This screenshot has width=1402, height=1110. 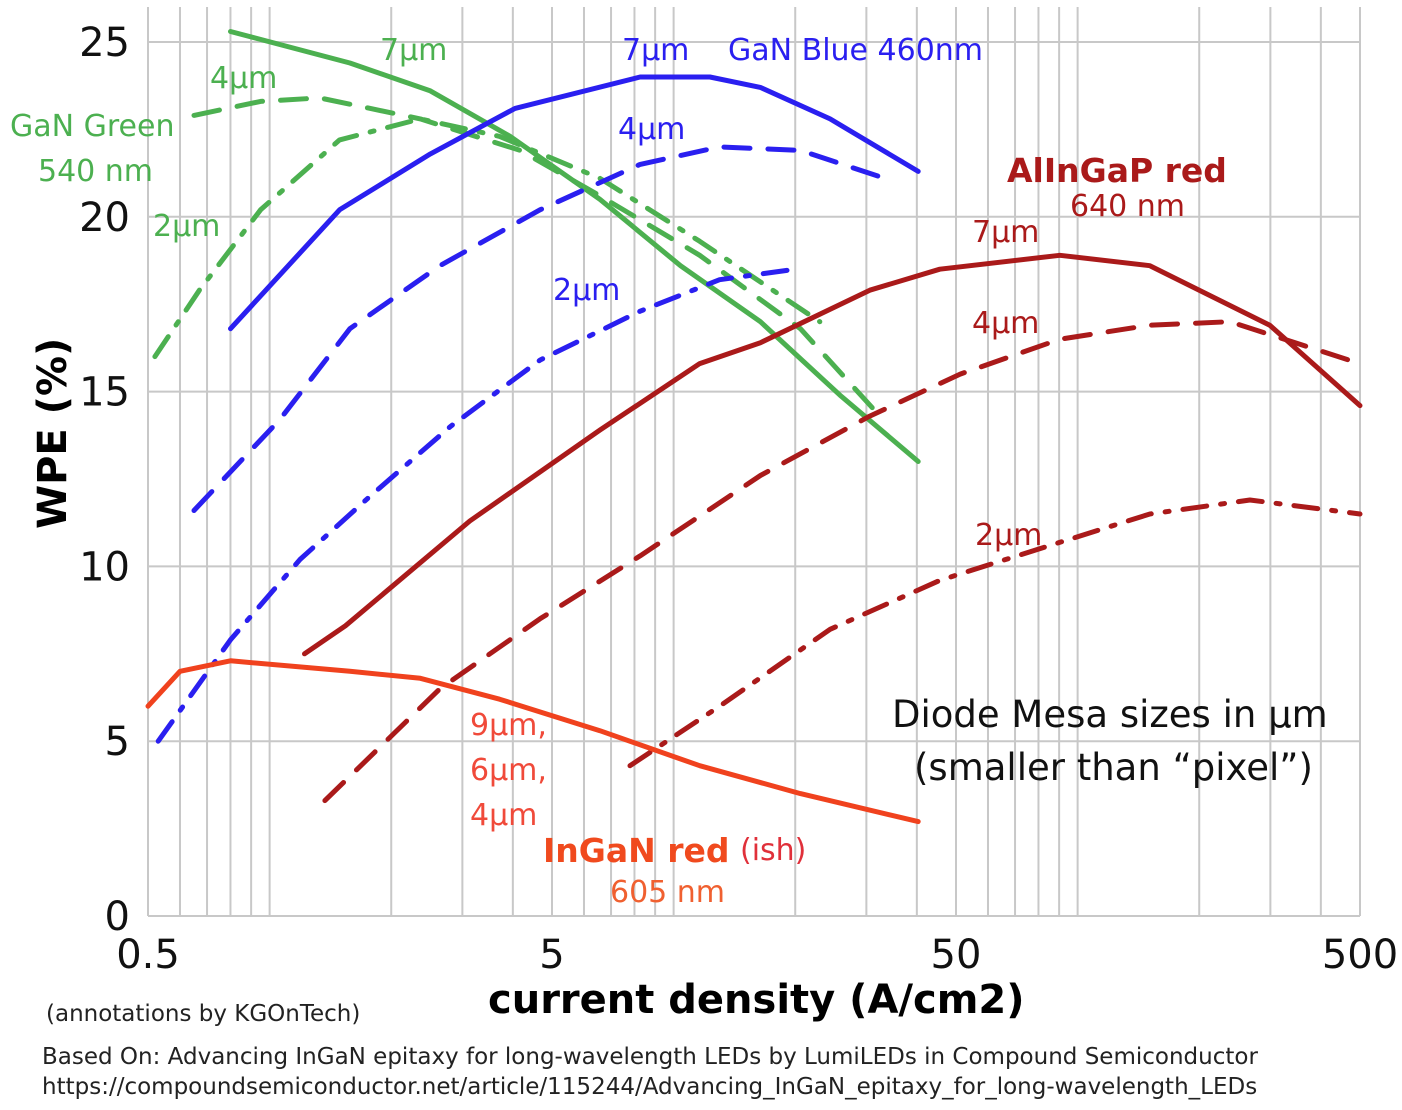 What do you see at coordinates (244, 78) in the screenshot?
I see `label-green-4um: 4µm` at bounding box center [244, 78].